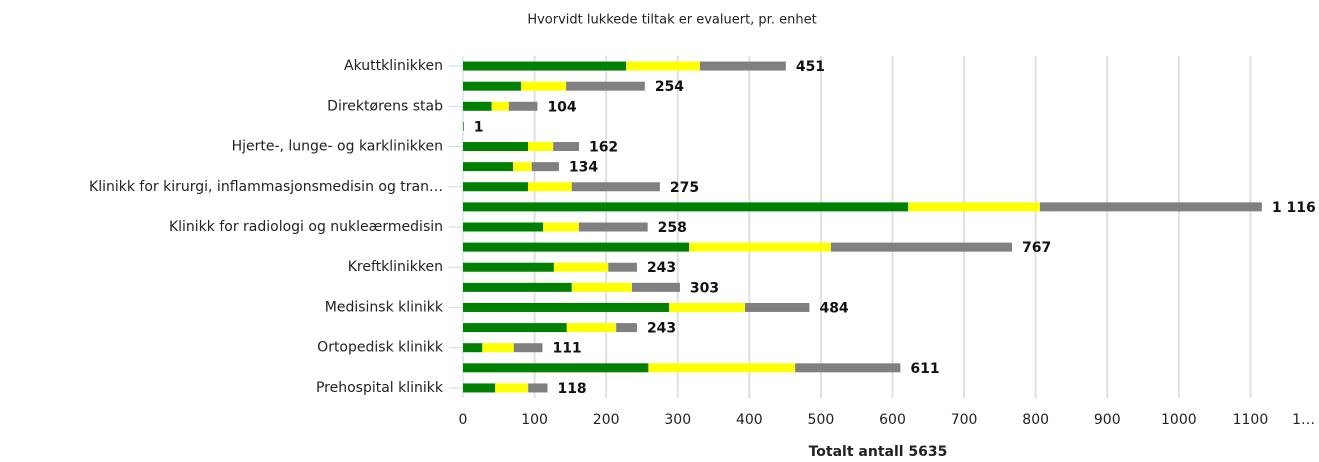  What do you see at coordinates (924, 369) in the screenshot?
I see `total-label: 611` at bounding box center [924, 369].